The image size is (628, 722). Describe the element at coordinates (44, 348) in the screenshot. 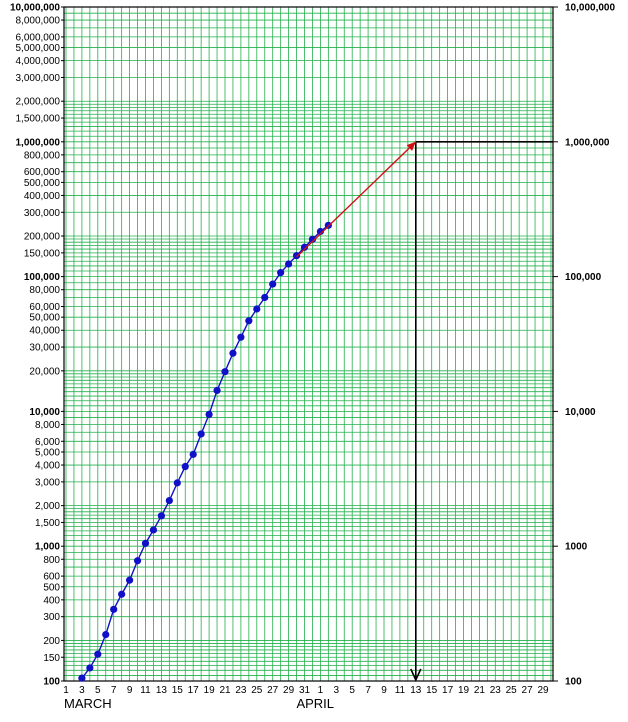

I see `y-tick-label-left: 30,000` at that location.